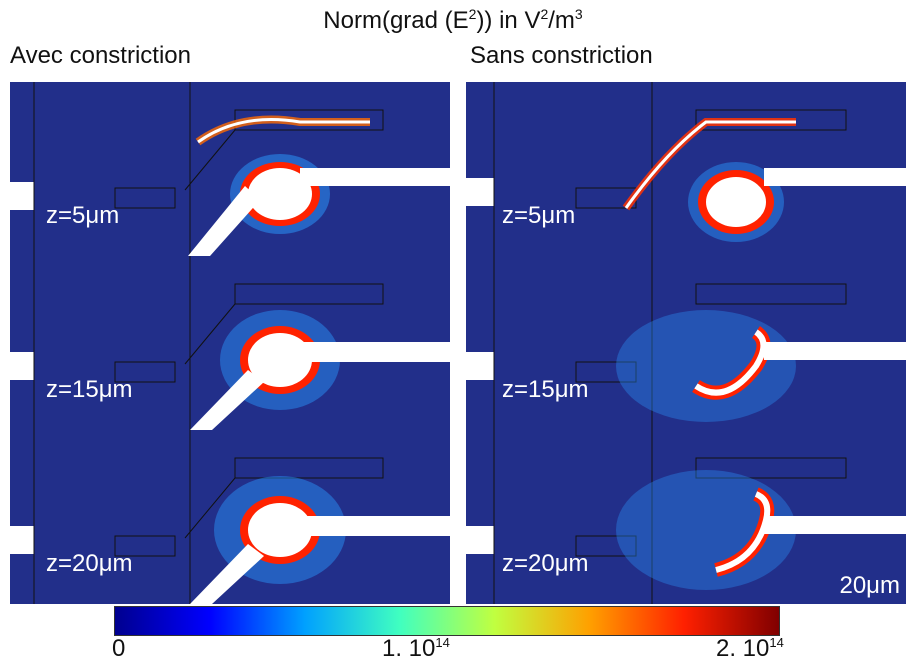 This screenshot has height=670, width=906. What do you see at coordinates (100, 55) in the screenshot?
I see `column-header-avec: Avec constriction` at bounding box center [100, 55].